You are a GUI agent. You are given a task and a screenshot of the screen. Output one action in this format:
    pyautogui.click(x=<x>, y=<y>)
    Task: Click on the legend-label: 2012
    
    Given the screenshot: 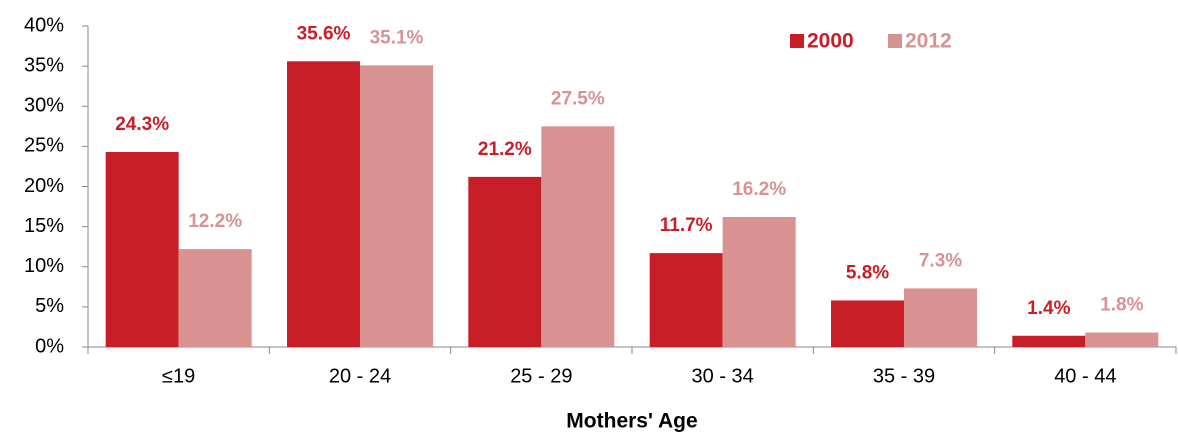 What is the action you would take?
    pyautogui.click(x=928, y=41)
    